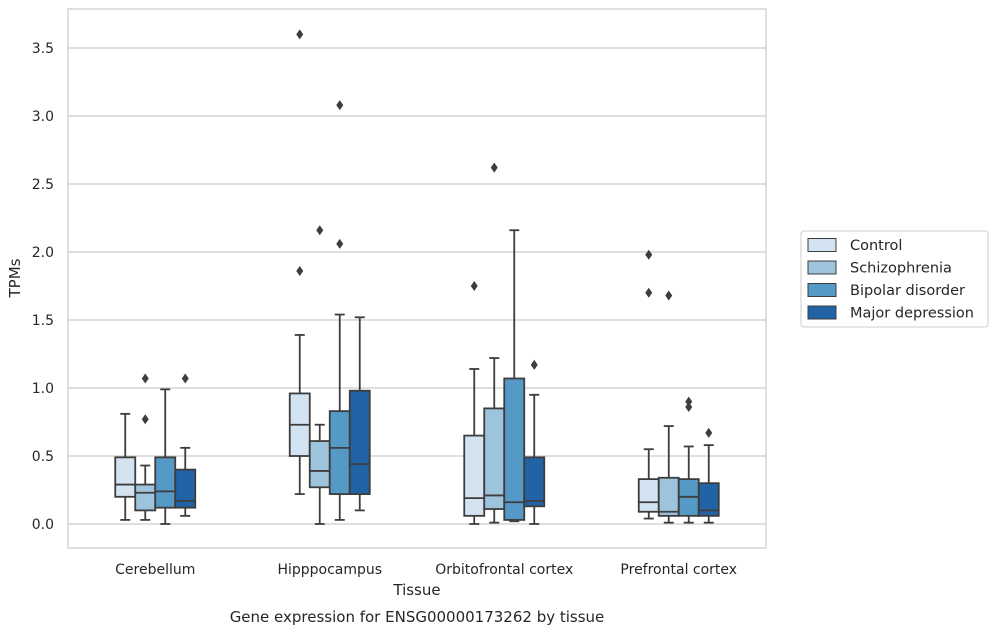 The width and height of the screenshot is (997, 634). What do you see at coordinates (329, 570) in the screenshot?
I see `x-tick-label: Hipppocampus` at bounding box center [329, 570].